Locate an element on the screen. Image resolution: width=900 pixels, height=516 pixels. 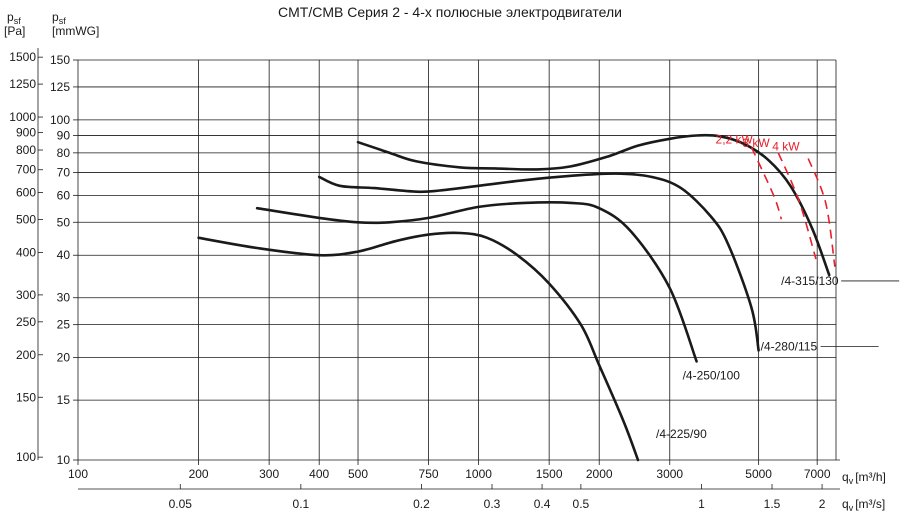
tick-label-mmwg: 15 is located at coordinates (64, 400).